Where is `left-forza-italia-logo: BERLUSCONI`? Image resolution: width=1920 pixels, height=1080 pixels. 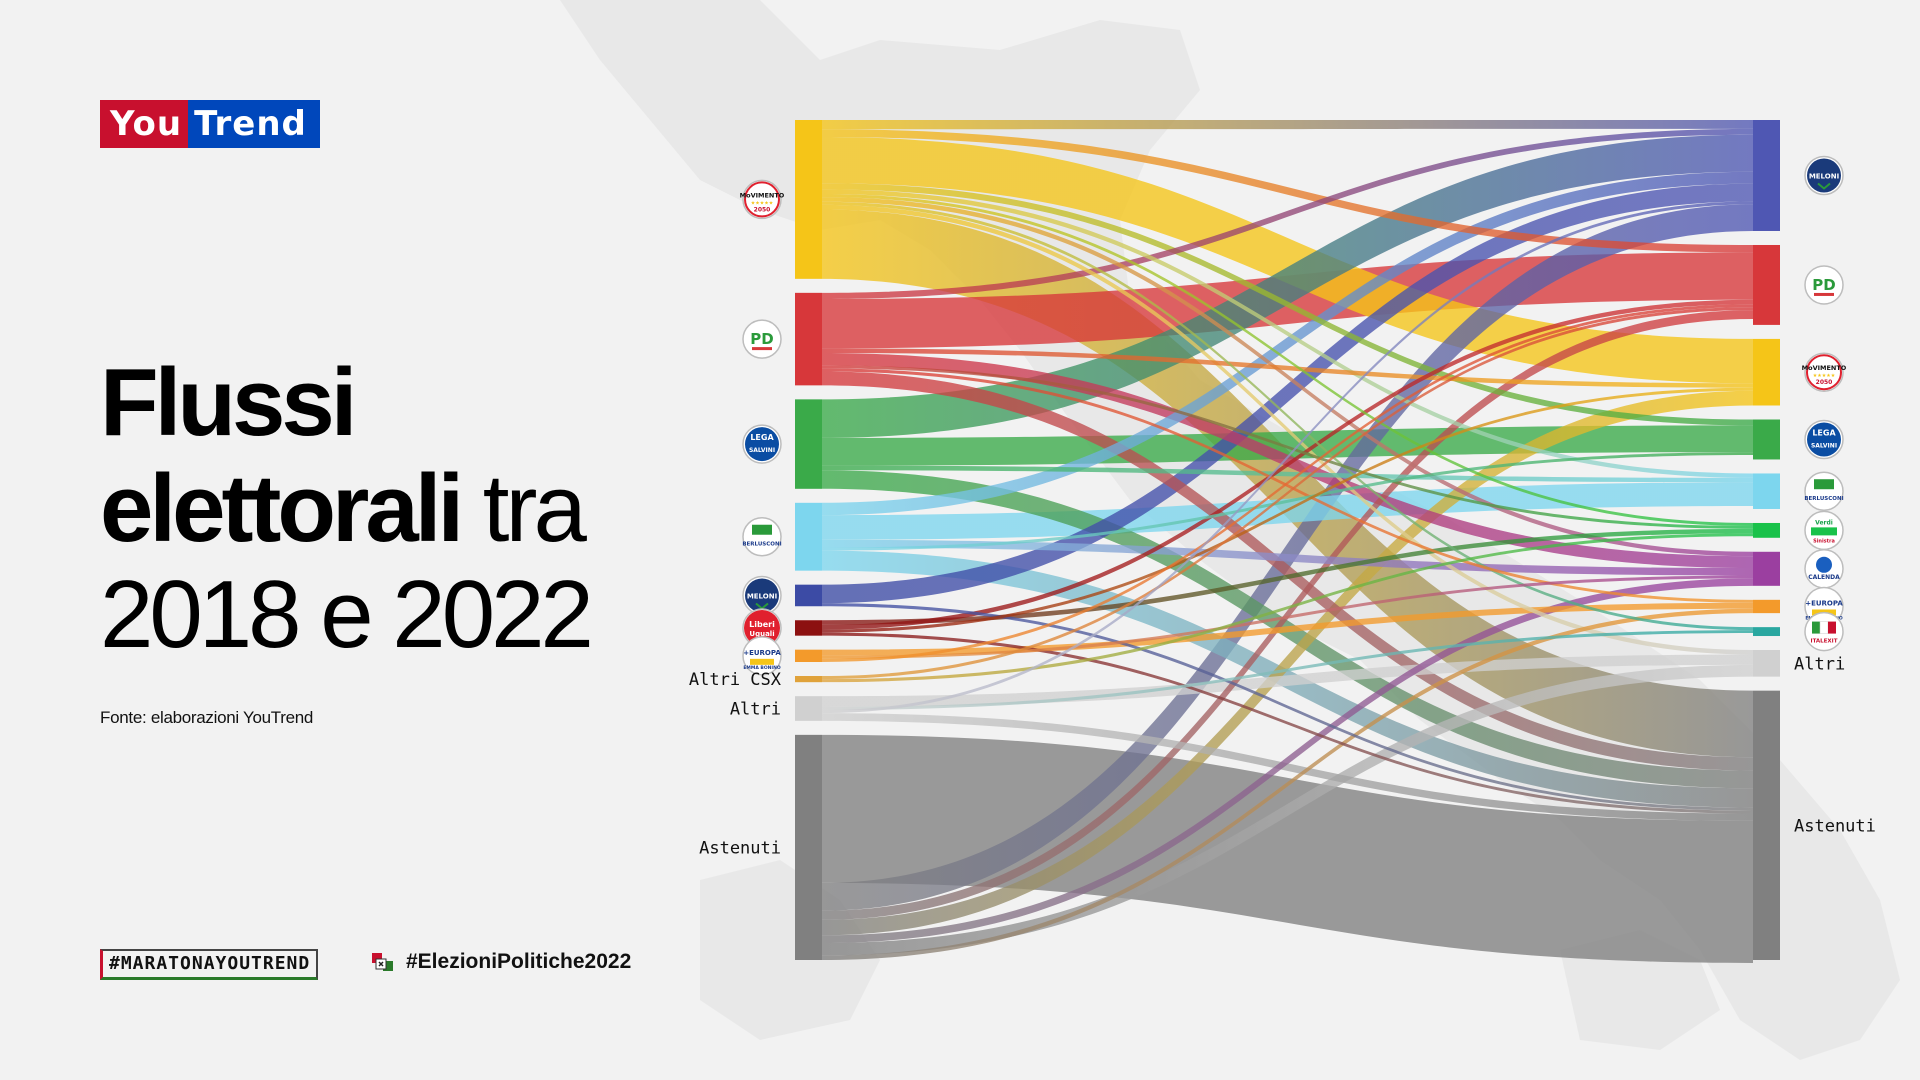
left-forza-italia-logo: BERLUSCONI is located at coordinates (762, 536).